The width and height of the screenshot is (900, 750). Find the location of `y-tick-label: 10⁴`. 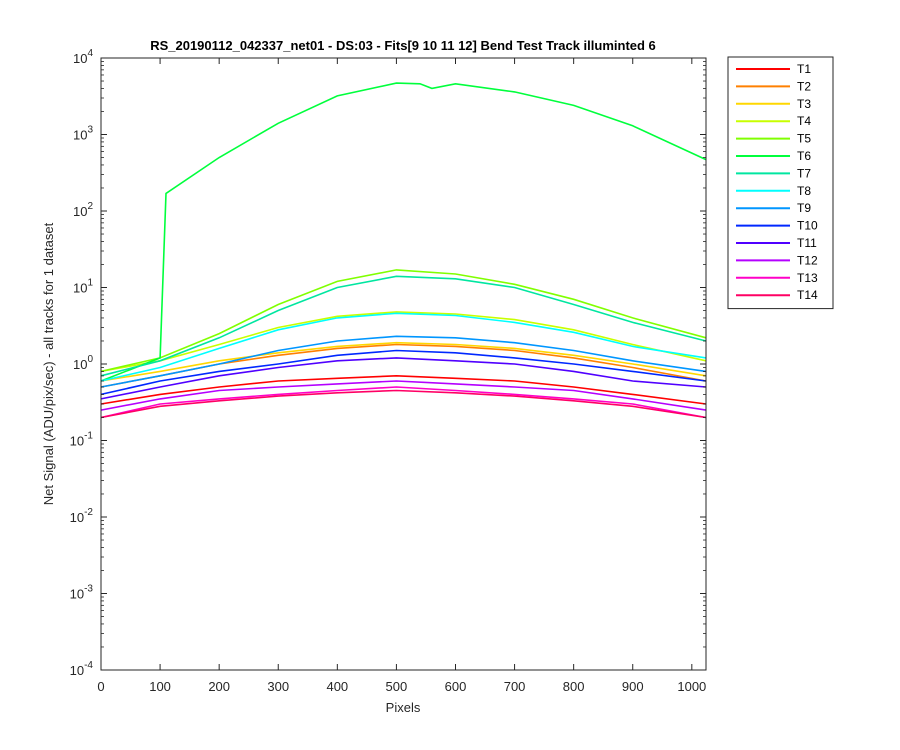

y-tick-label: 10⁴ is located at coordinates (83, 57).